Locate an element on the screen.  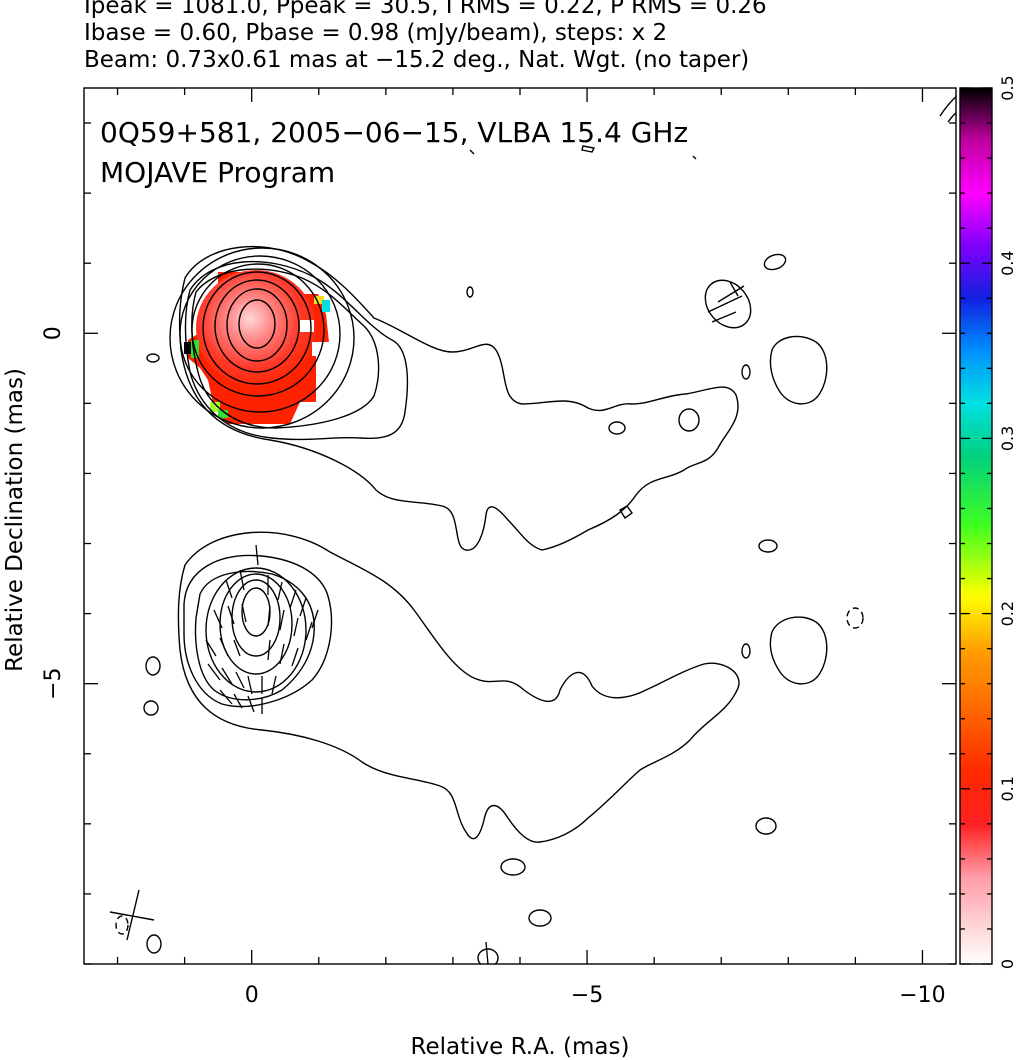
plot-title-line2: MOJAVE Program is located at coordinates (217, 172).